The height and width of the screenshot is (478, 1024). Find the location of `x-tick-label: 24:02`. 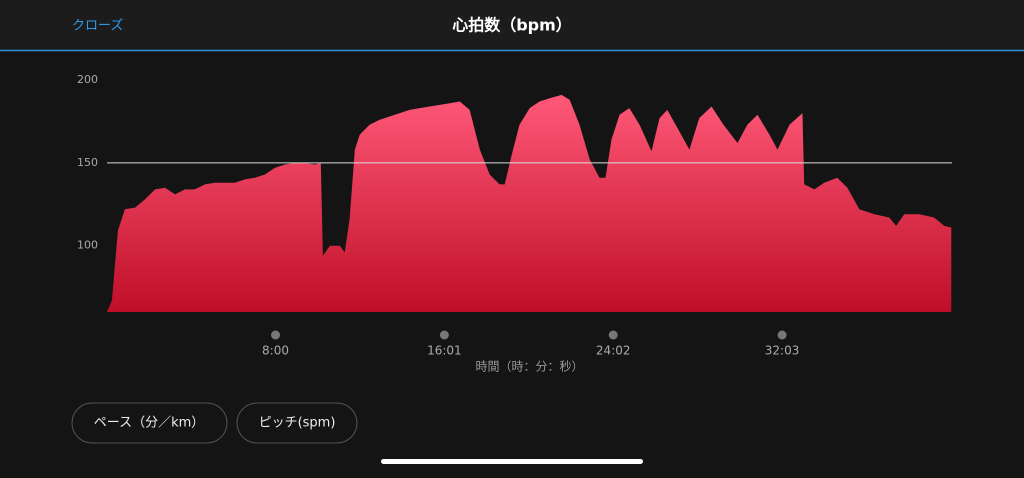

x-tick-label: 24:02 is located at coordinates (613, 351).